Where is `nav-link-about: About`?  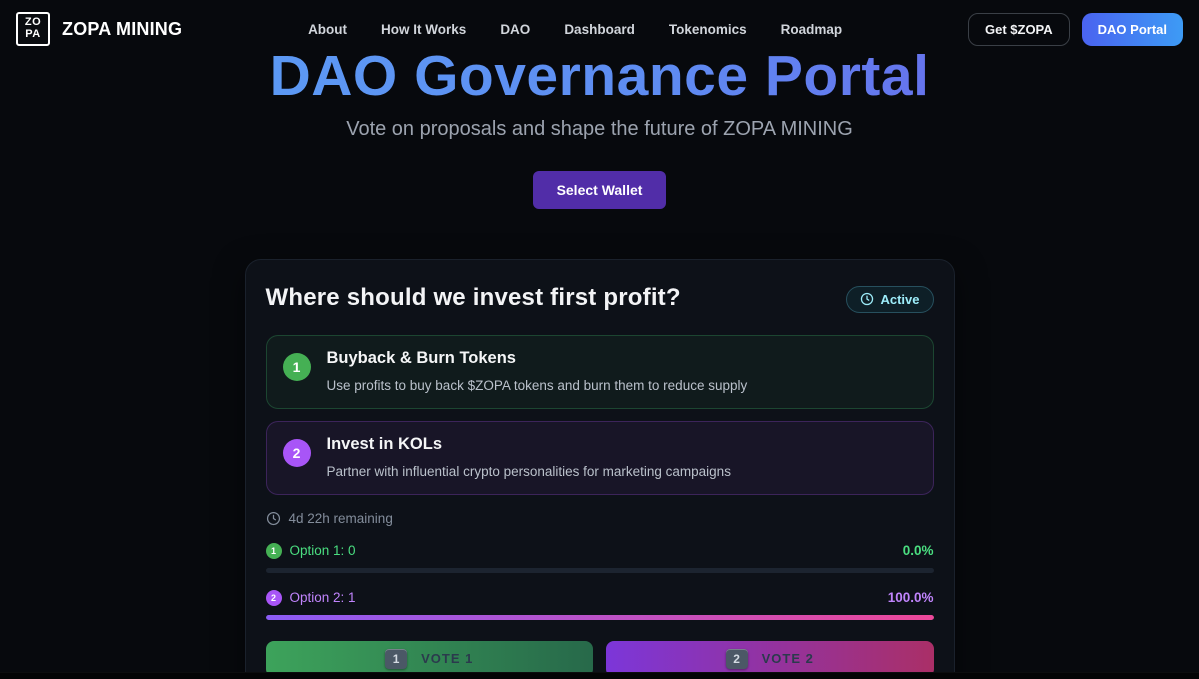
nav-link-about: About is located at coordinates (328, 29).